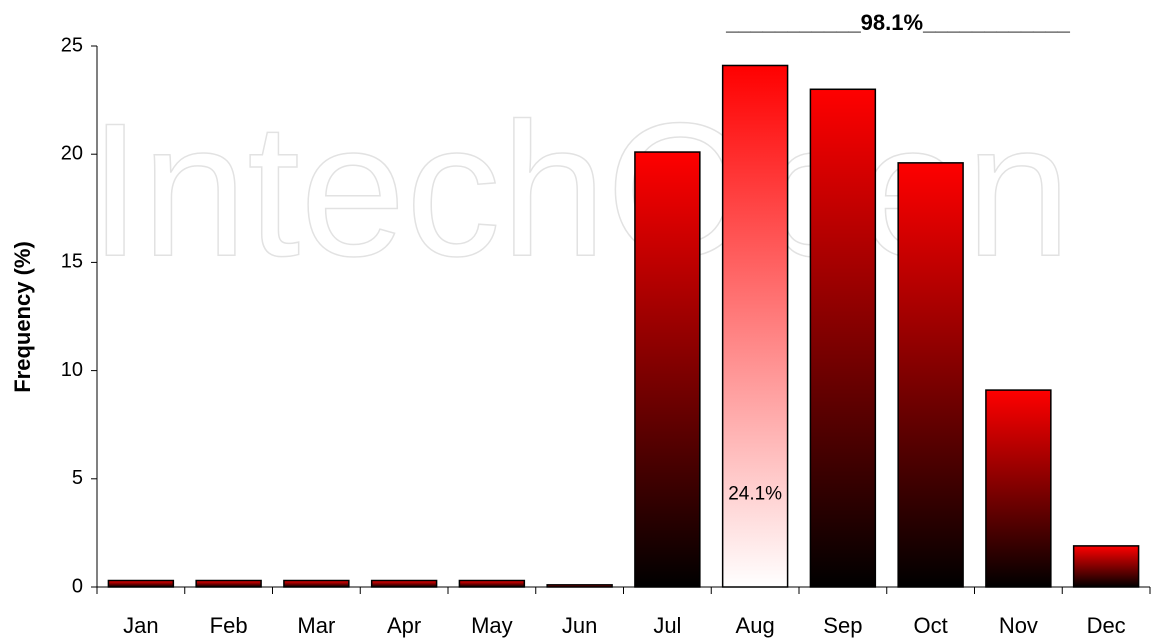  Describe the element at coordinates (77, 586) in the screenshot. I see `y-tick-label: 0` at that location.